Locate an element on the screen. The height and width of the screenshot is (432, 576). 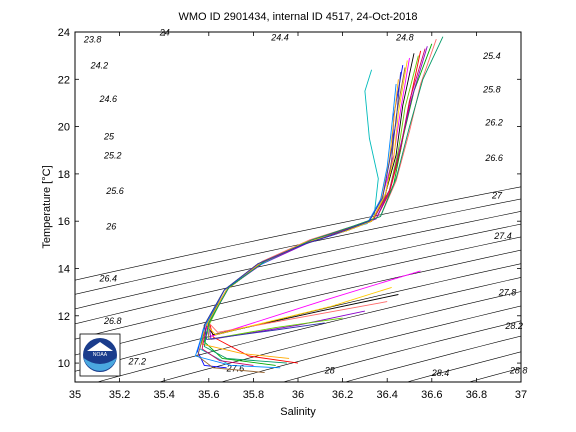
x-tick-label: 35 is located at coordinates (75, 395).